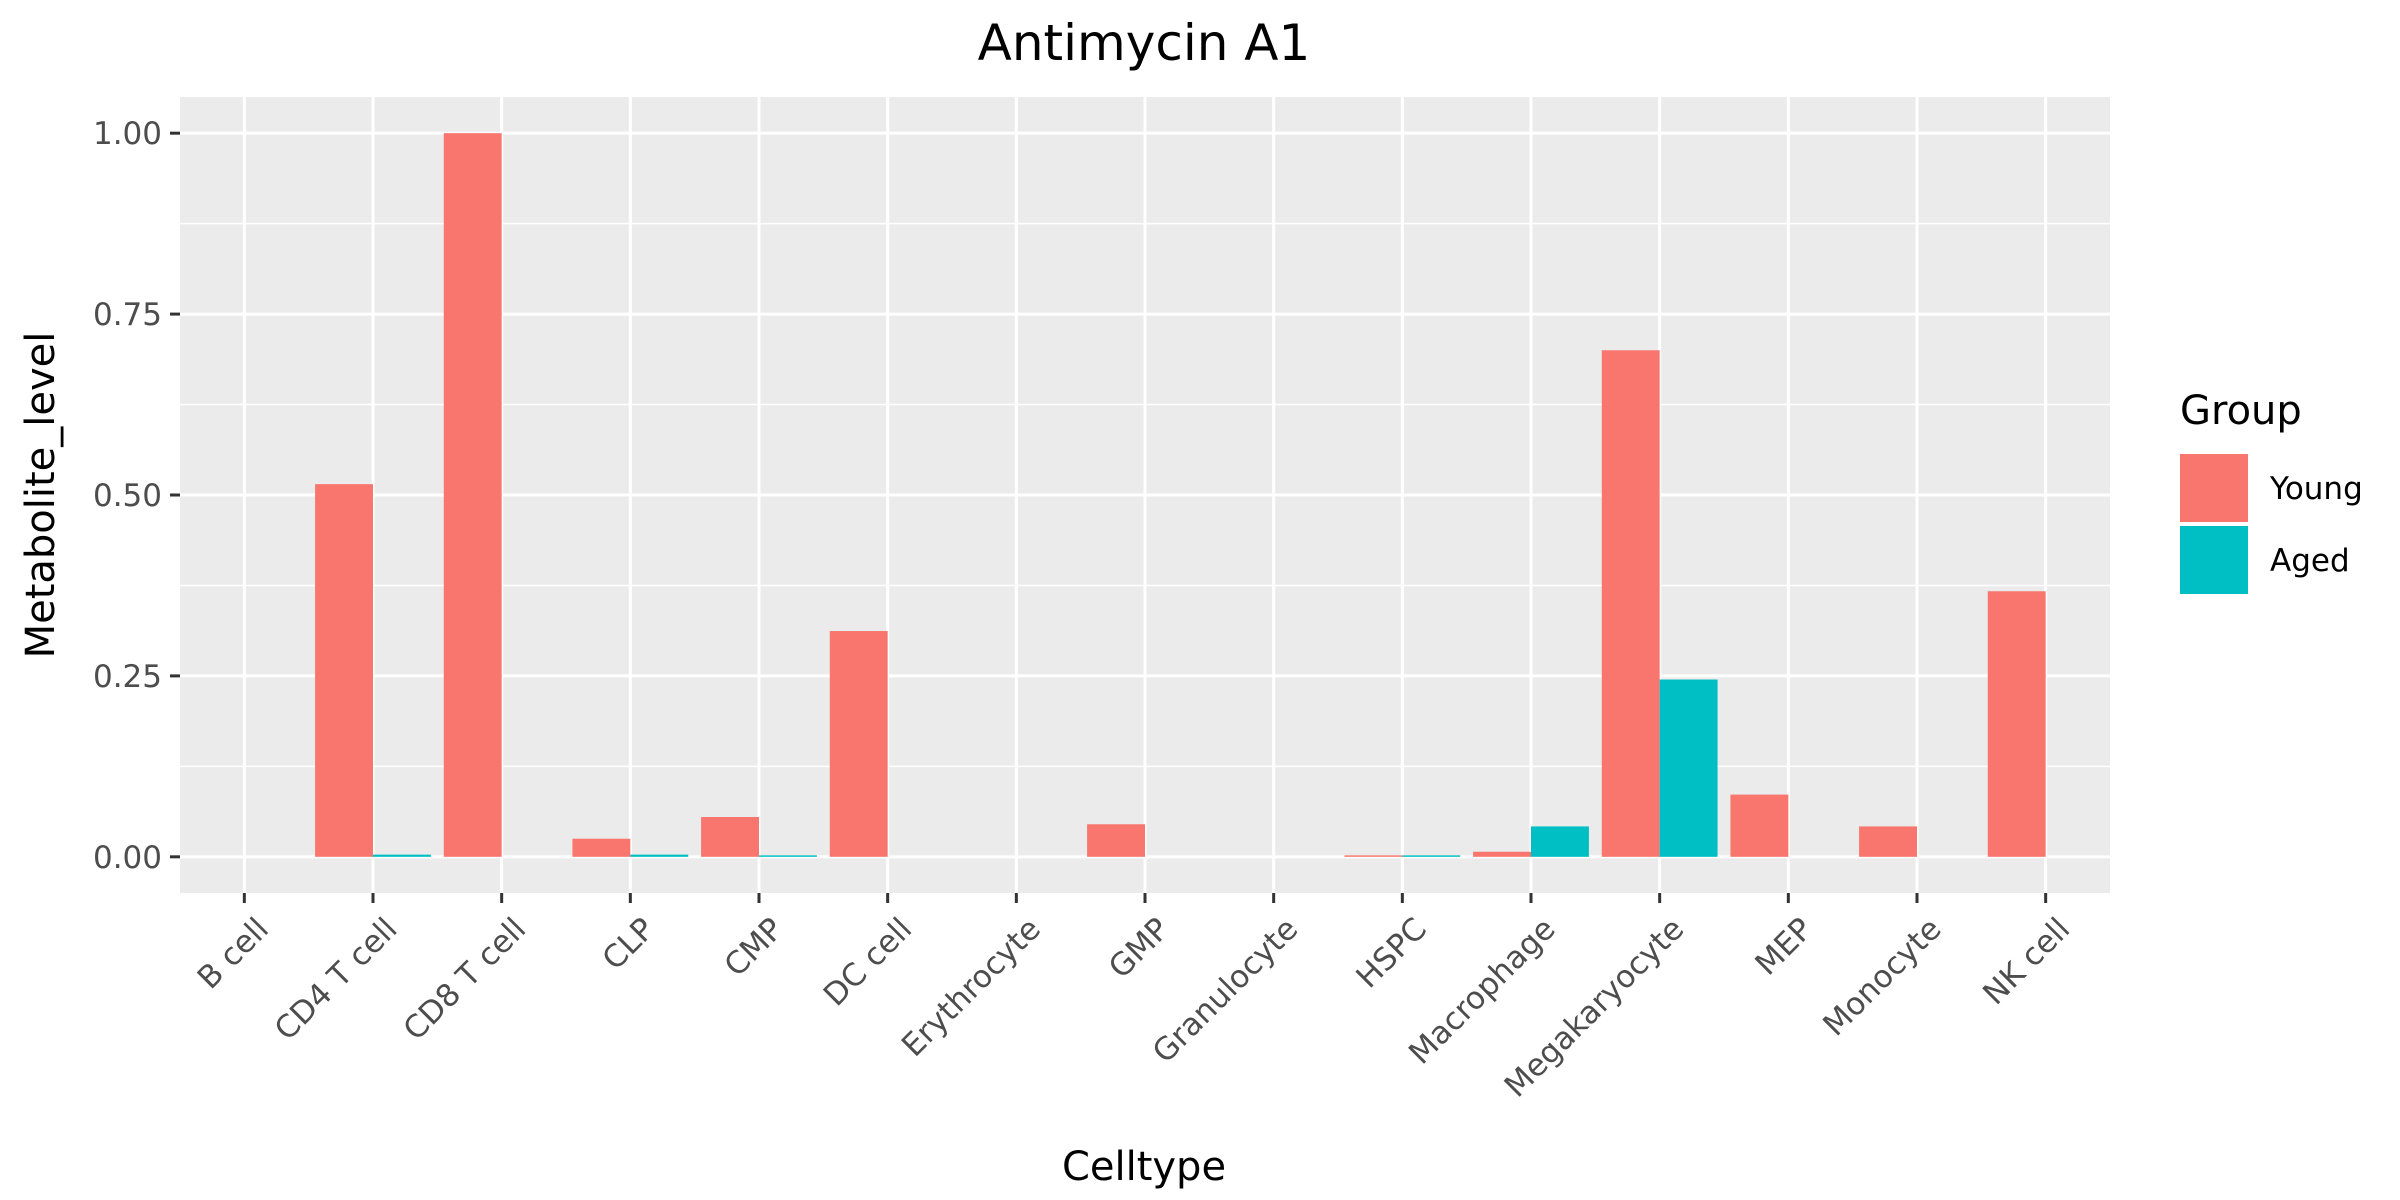 Image resolution: width=2400 pixels, height=1200 pixels. I want to click on legend-label-aged: Aged, so click(2310, 561).